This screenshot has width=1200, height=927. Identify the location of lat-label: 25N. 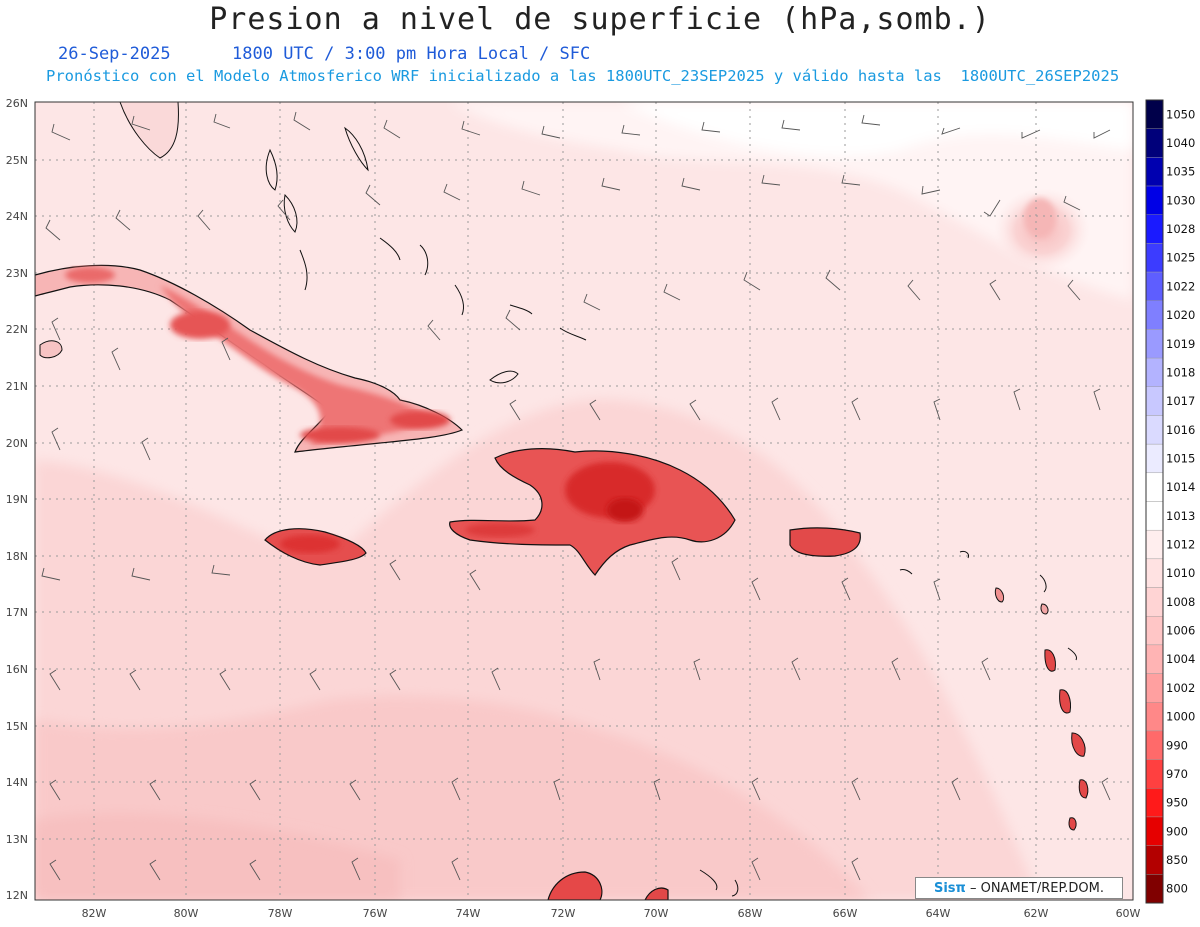
(17, 160).